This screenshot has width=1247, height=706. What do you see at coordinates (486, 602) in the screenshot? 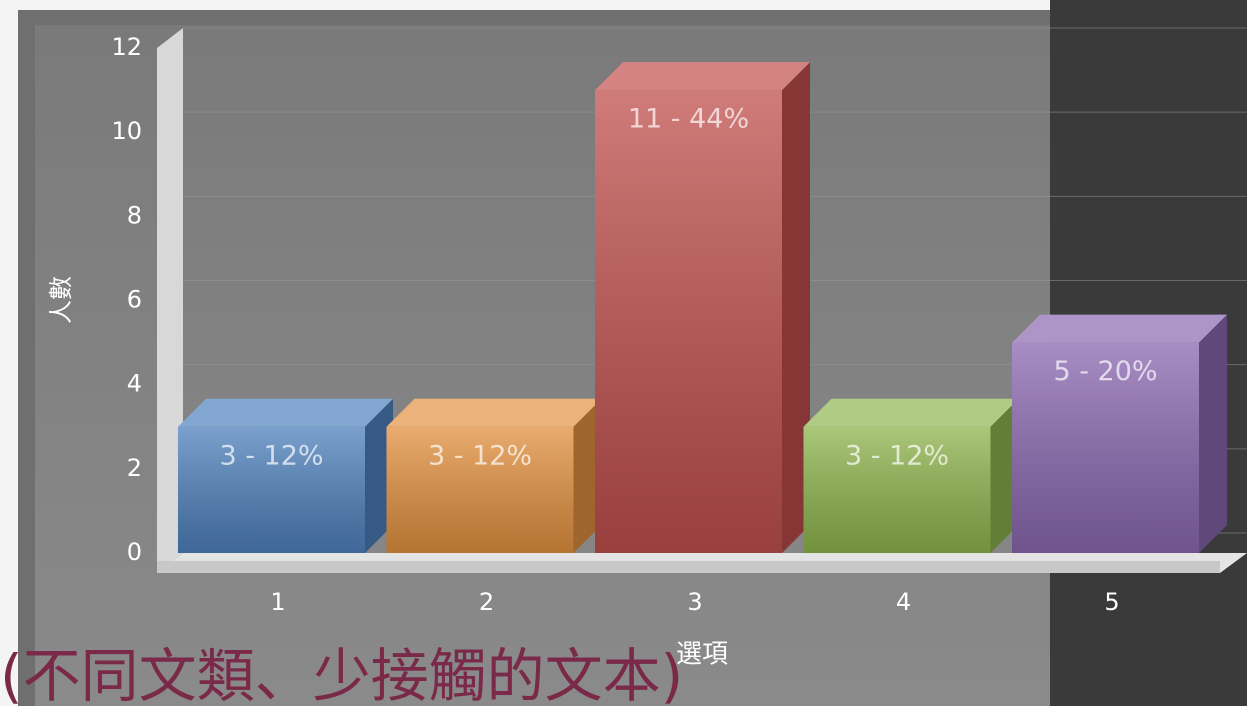
I see `x-tick-label: 2` at bounding box center [486, 602].